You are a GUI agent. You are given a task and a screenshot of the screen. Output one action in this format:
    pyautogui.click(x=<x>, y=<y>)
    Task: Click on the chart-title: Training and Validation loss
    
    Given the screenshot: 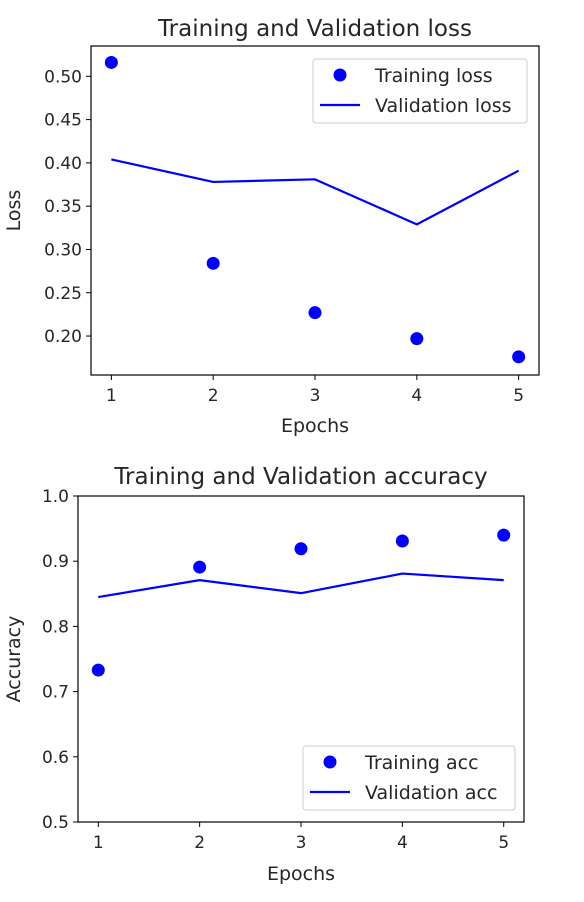 What is the action you would take?
    pyautogui.click(x=314, y=29)
    